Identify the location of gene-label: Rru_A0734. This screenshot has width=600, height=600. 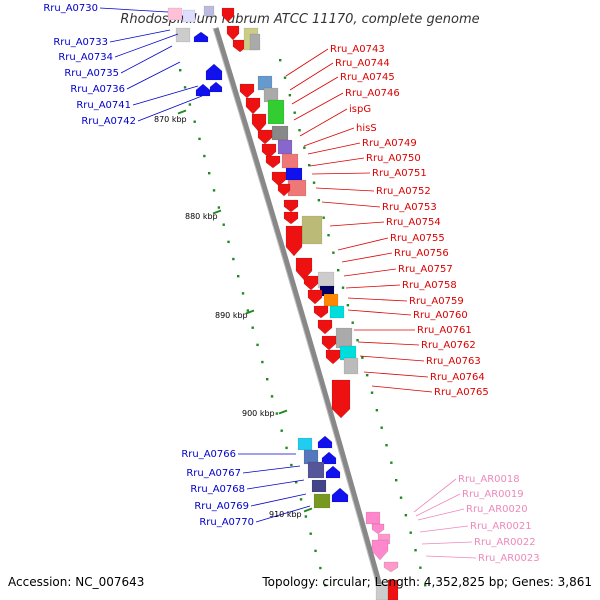
(85, 57).